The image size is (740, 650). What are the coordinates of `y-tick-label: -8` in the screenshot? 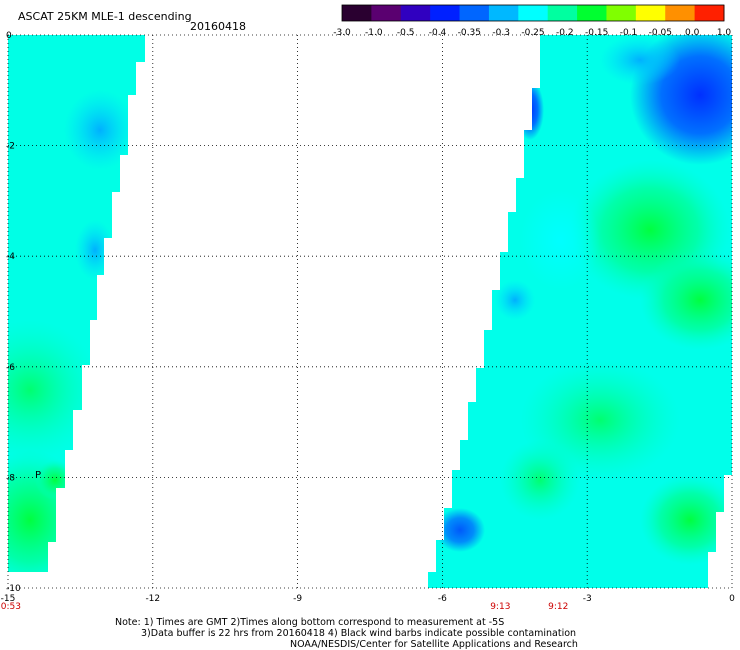 It's located at (10, 478).